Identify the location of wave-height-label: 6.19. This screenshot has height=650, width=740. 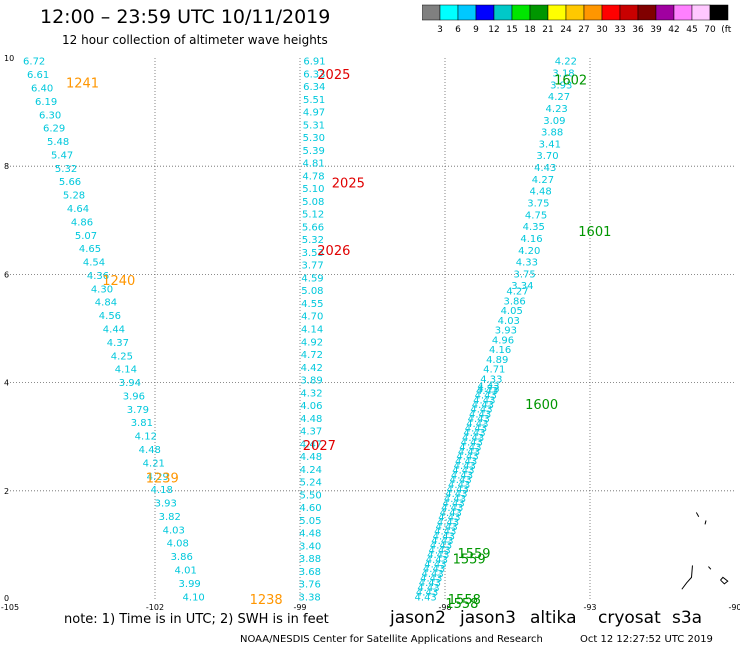
(46, 102).